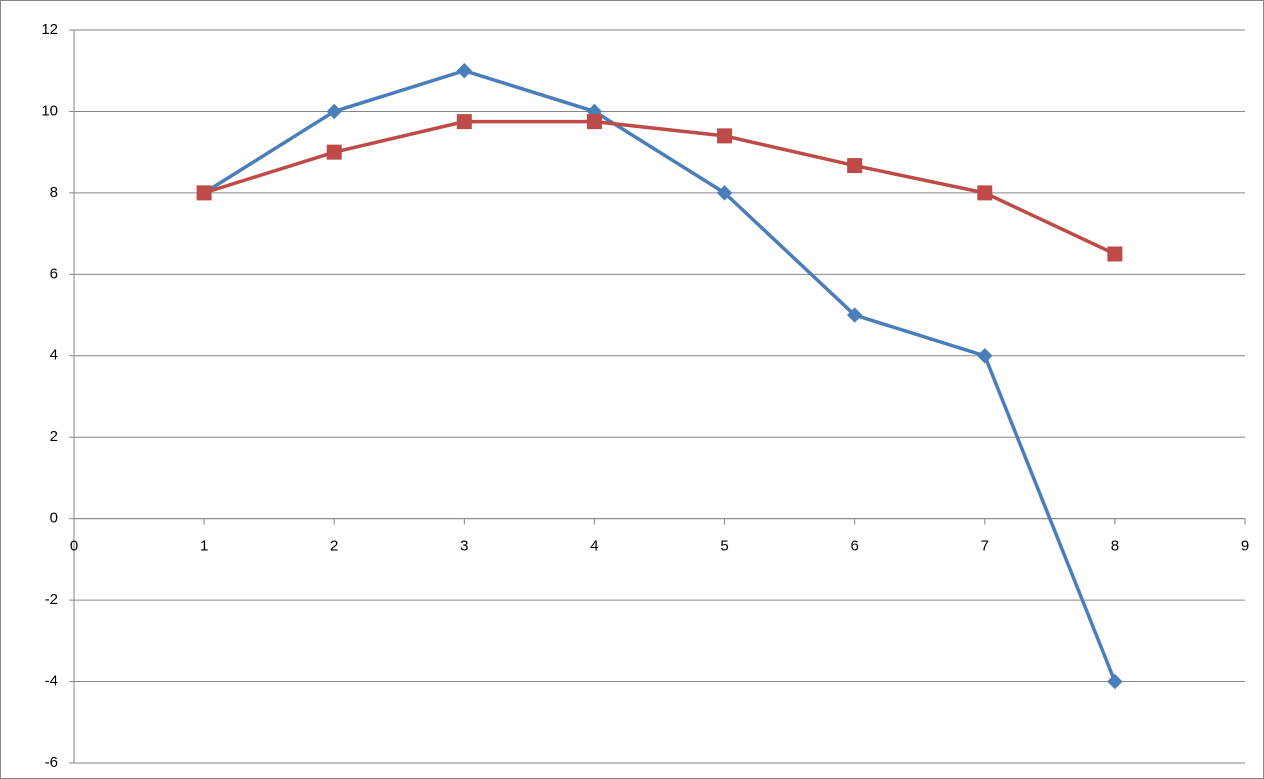 Image resolution: width=1264 pixels, height=779 pixels. Describe the element at coordinates (854, 546) in the screenshot. I see `x-tick-label: 6` at that location.